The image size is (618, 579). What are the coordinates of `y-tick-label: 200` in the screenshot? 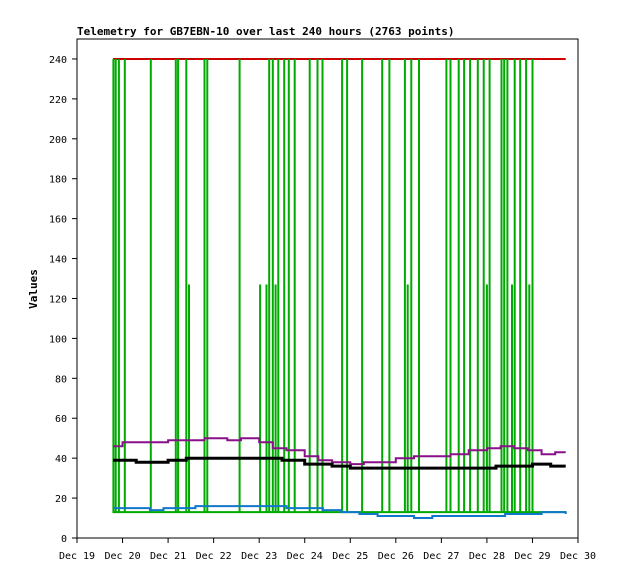 It's located at (58, 140).